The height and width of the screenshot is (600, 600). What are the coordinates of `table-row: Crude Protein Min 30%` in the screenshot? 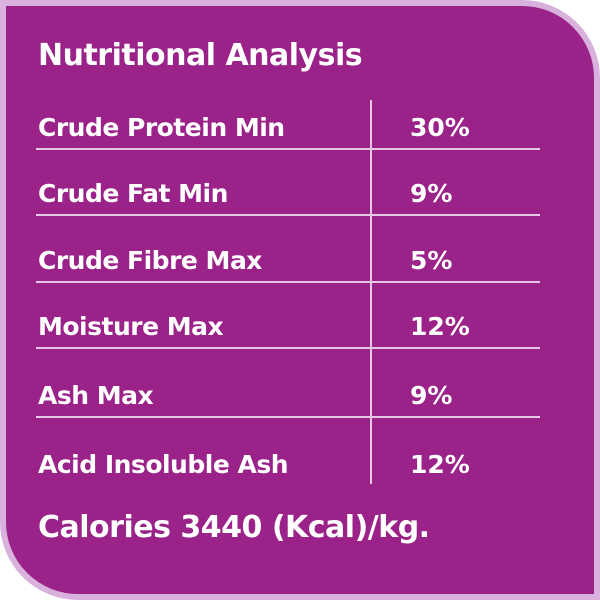 It's located at (289, 128).